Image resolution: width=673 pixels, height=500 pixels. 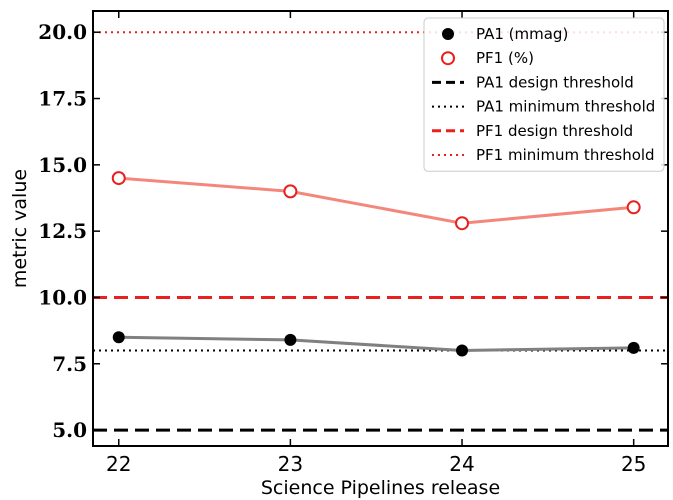 What do you see at coordinates (62, 297) in the screenshot?
I see `y-tick-label-2: 10.0` at bounding box center [62, 297].